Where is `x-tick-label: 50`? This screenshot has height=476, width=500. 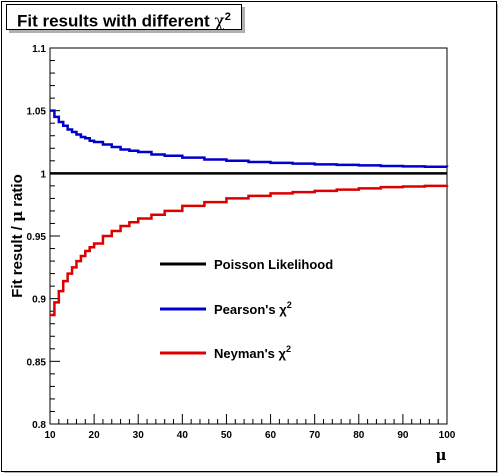 x-tick-label: 50 is located at coordinates (227, 435).